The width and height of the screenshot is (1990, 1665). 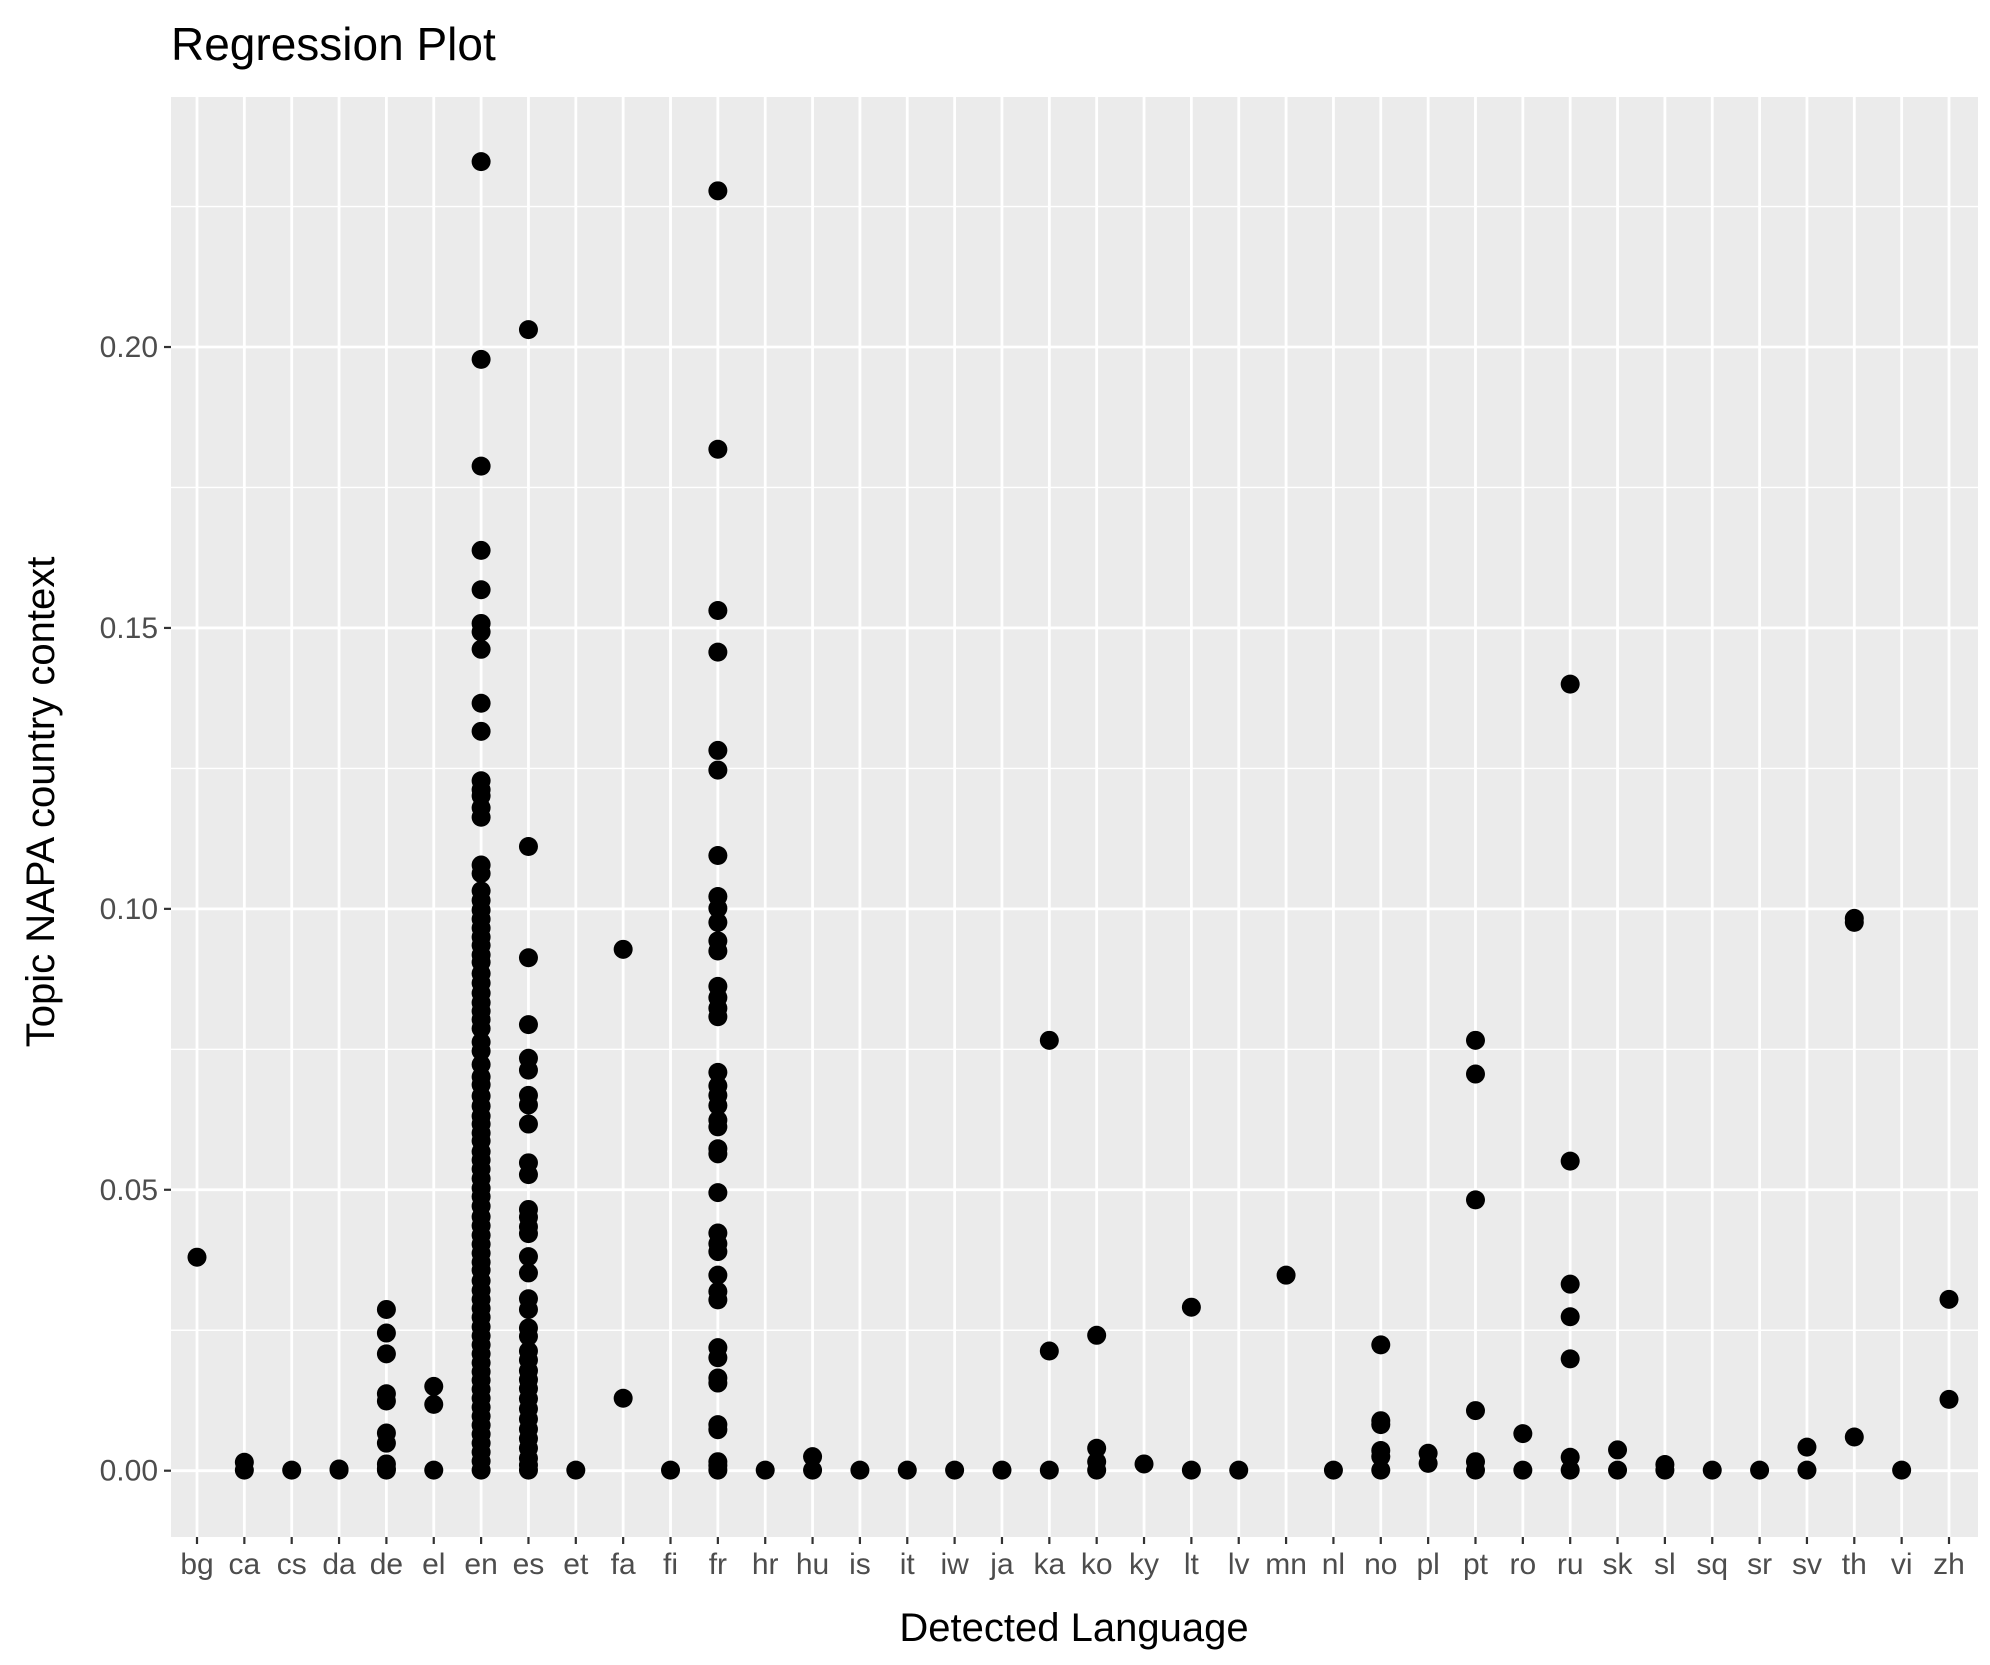 I want to click on x-tick-label: et, so click(x=576, y=1564).